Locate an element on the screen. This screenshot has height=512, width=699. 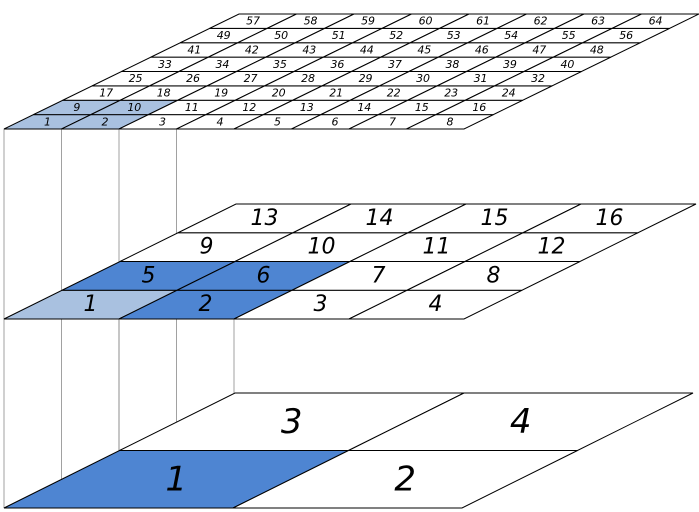
cell-label: 48 is located at coordinates (597, 49).